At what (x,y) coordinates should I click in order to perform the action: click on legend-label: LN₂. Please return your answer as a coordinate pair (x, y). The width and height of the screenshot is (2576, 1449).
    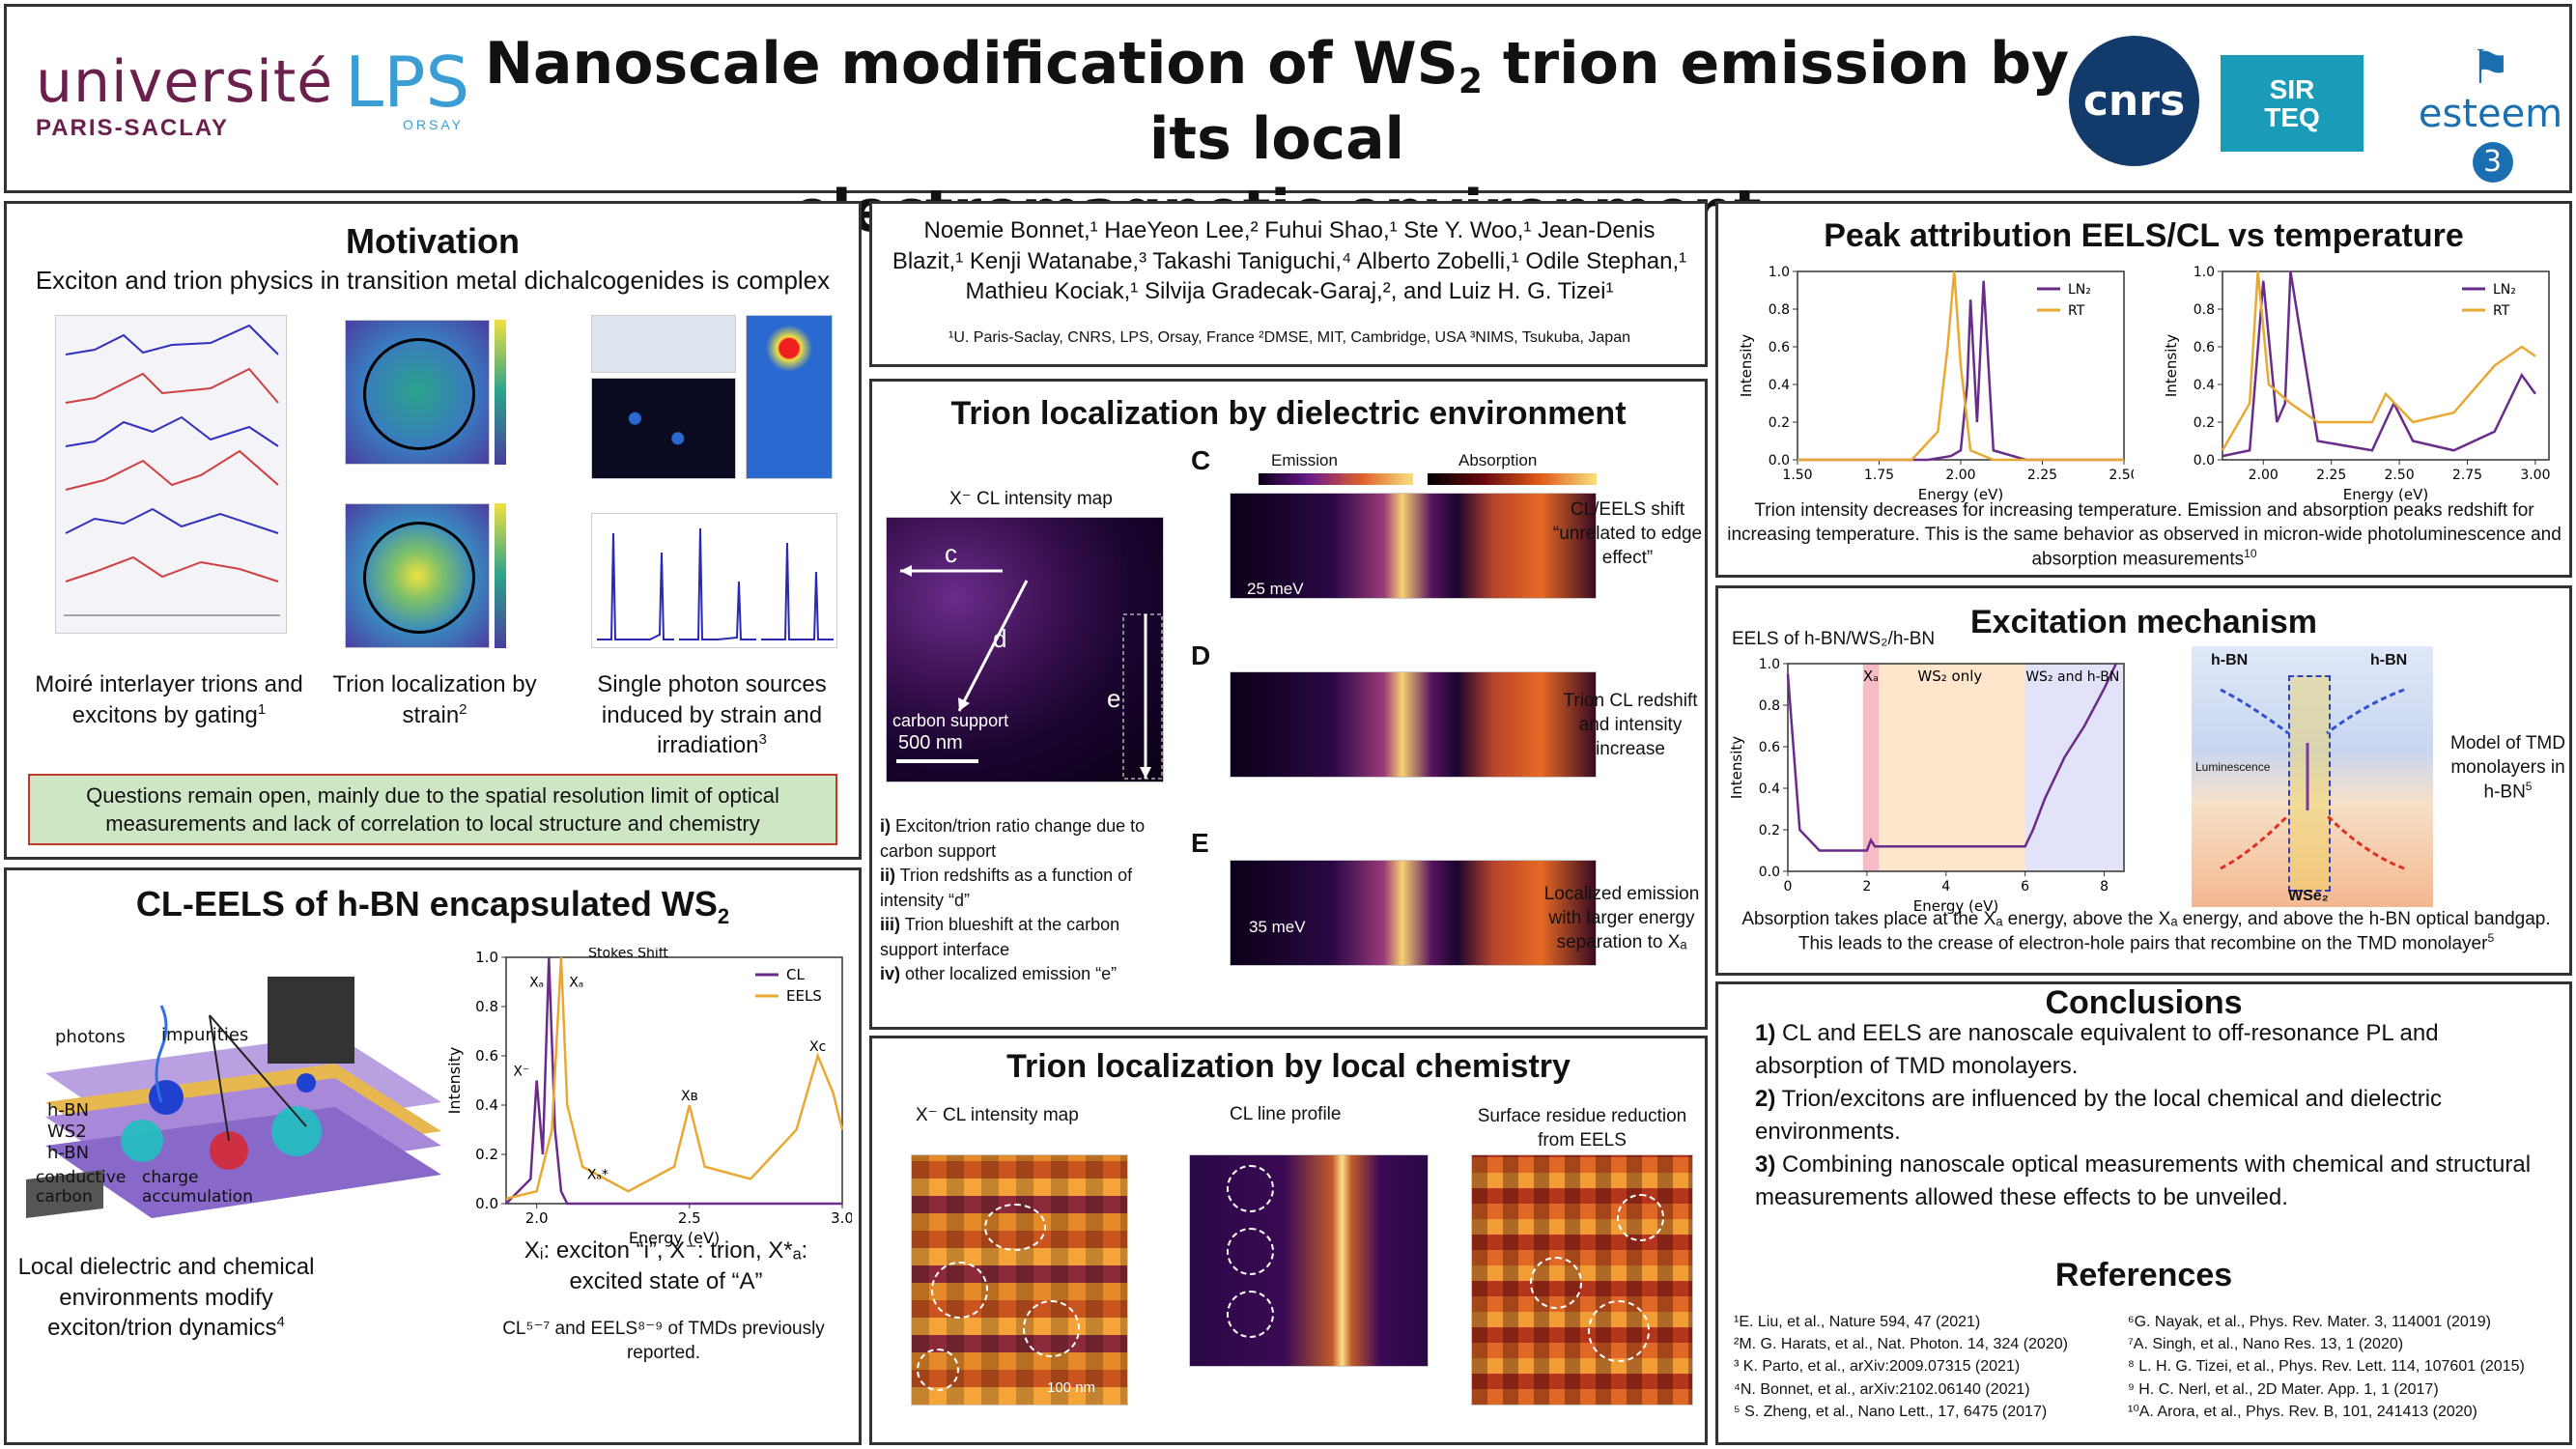
    Looking at the image, I should click on (2079, 290).